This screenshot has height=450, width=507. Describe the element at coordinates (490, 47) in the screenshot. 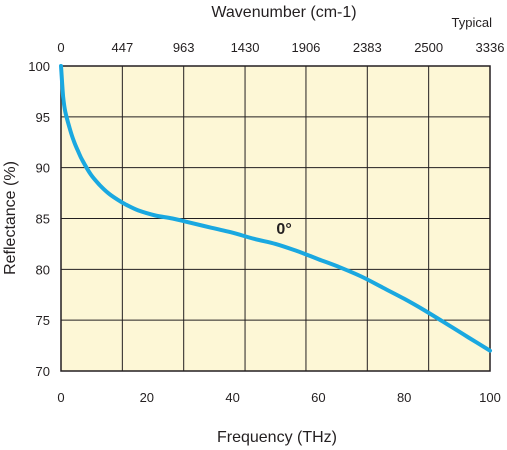

I see `top-tick-label: 3336` at that location.